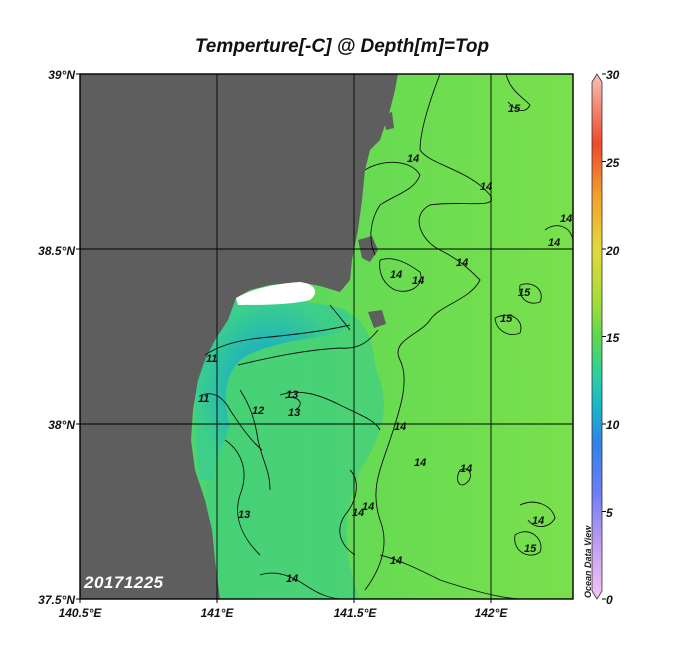  I want to click on lon-label-141e: 141°E, so click(217, 613).